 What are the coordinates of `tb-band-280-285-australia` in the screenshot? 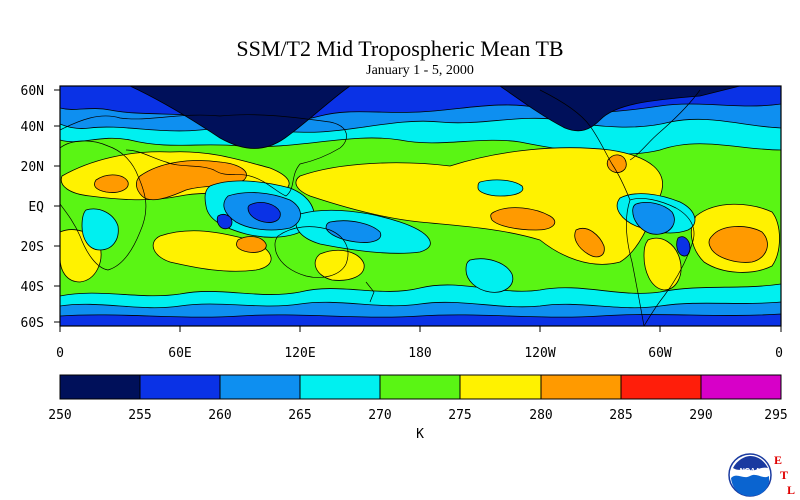 It's located at (251, 244).